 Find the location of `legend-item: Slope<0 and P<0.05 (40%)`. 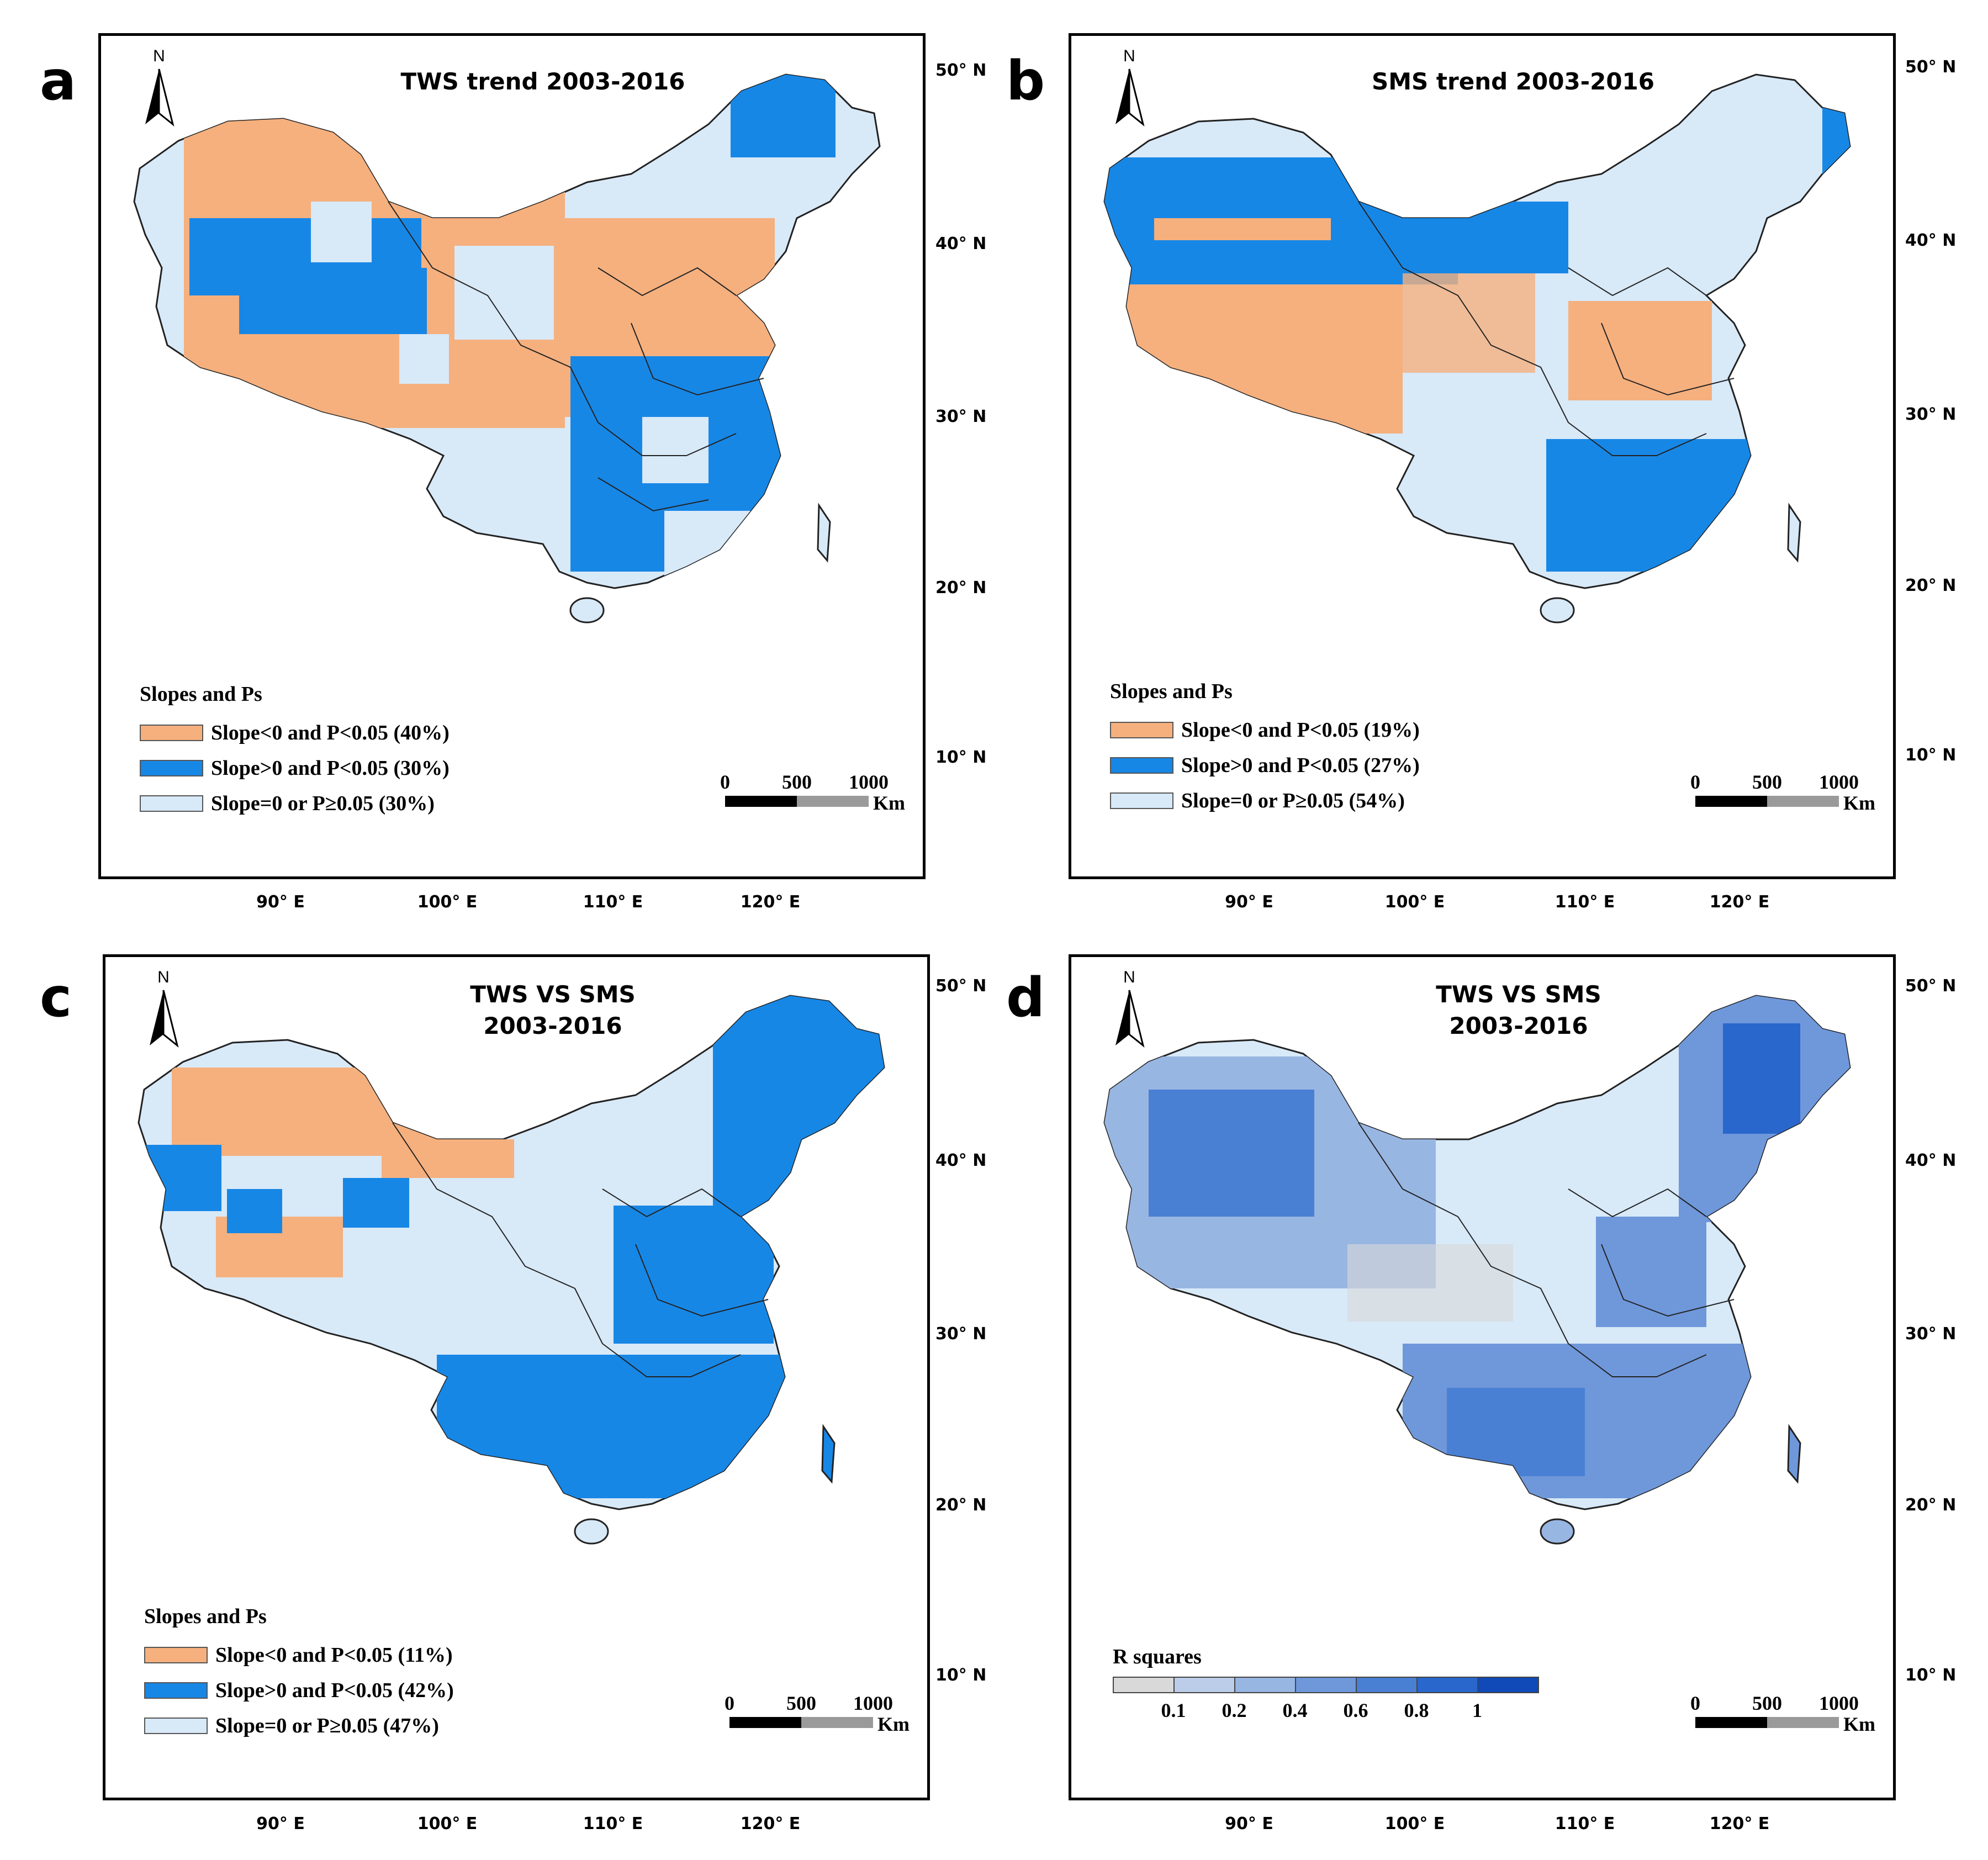

legend-item: Slope<0 and P<0.05 (40%) is located at coordinates (295, 733).